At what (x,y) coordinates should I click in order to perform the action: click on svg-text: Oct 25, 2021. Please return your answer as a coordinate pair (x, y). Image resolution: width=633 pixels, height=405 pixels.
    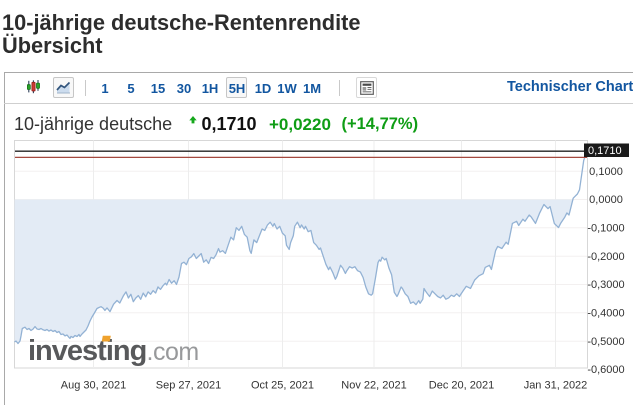
    Looking at the image, I should click on (282, 385).